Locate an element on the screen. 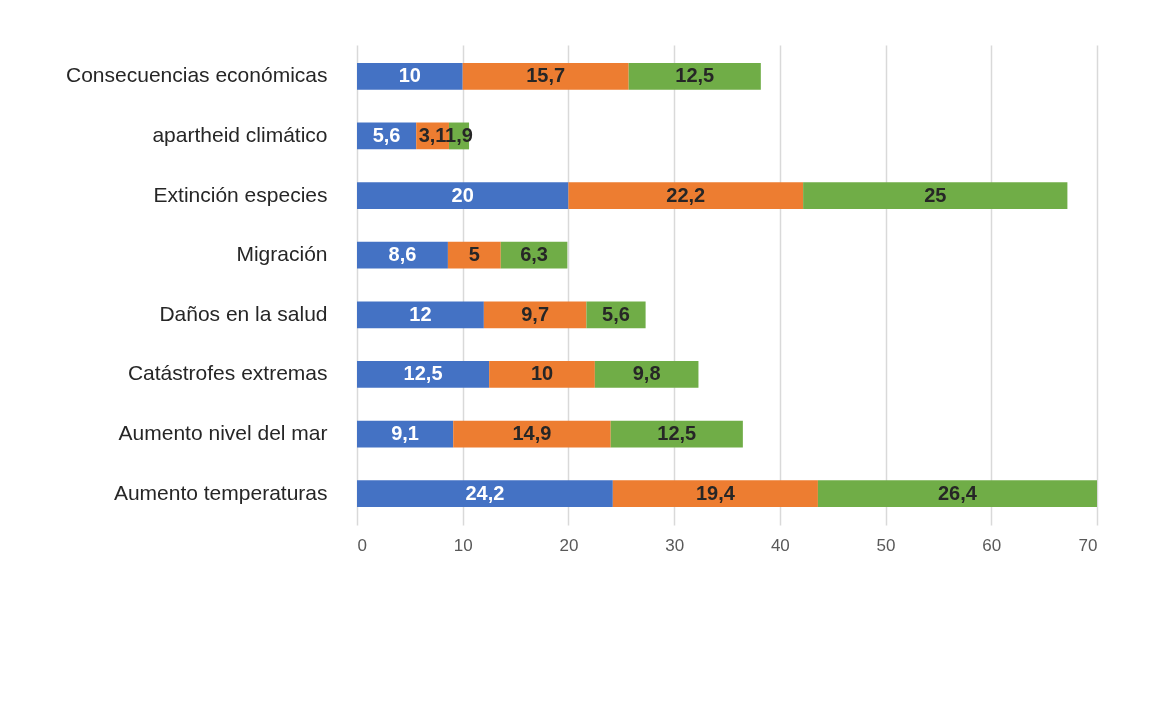  data-label: 22,2 is located at coordinates (686, 194).